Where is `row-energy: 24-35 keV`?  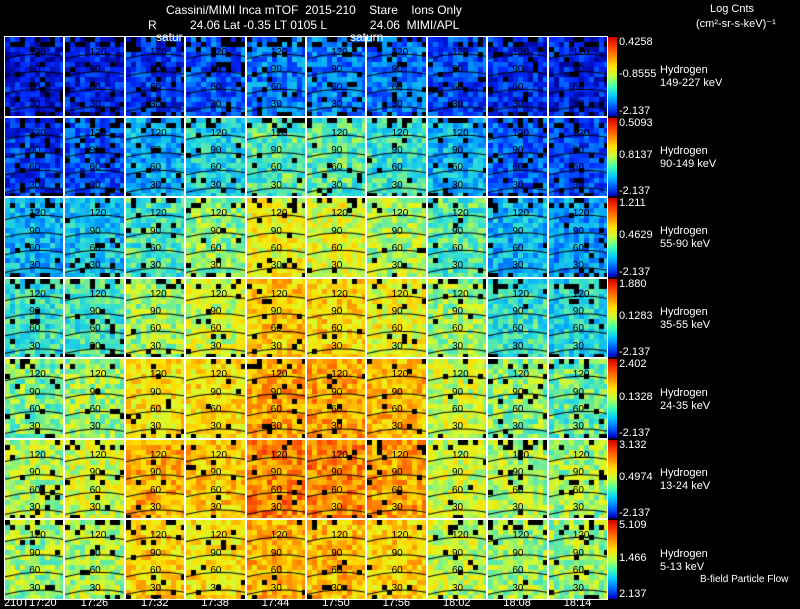 row-energy: 24-35 keV is located at coordinates (685, 405).